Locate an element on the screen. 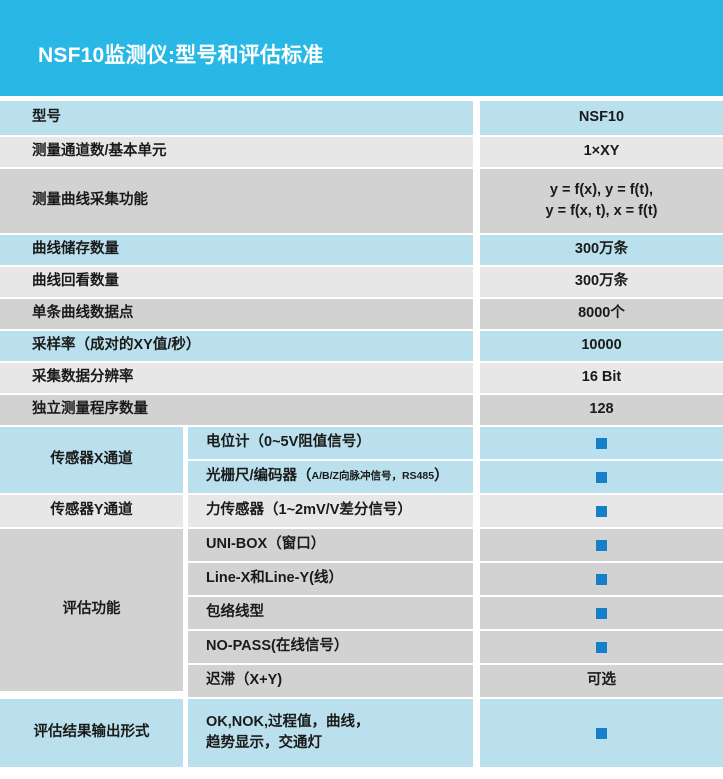  table-row: 电位计（0~5V阻值信号） is located at coordinates (453, 443).